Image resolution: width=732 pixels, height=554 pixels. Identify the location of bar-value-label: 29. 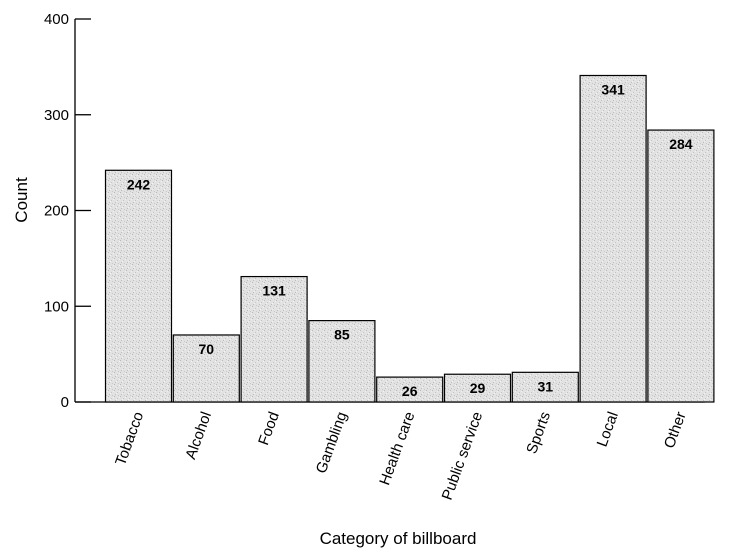
(478, 388).